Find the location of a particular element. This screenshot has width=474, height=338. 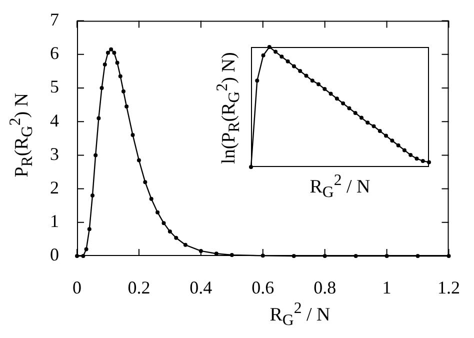

x-tick-label: 0.6 is located at coordinates (263, 288).